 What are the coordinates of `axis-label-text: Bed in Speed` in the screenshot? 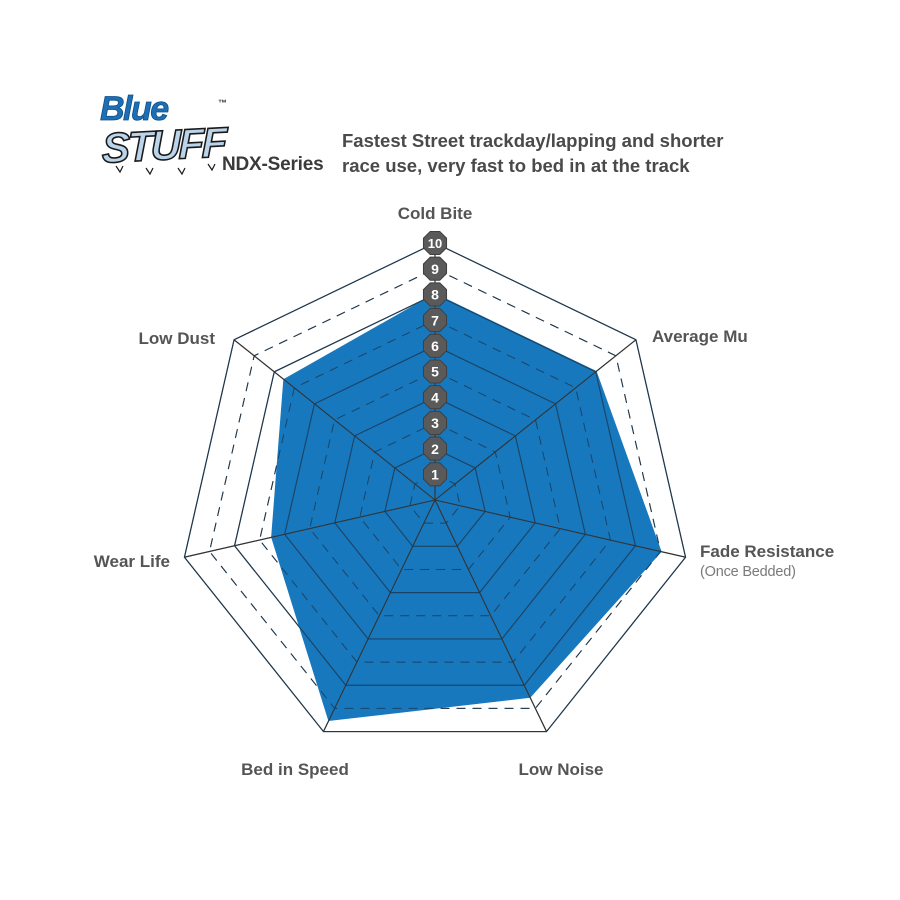 It's located at (295, 769).